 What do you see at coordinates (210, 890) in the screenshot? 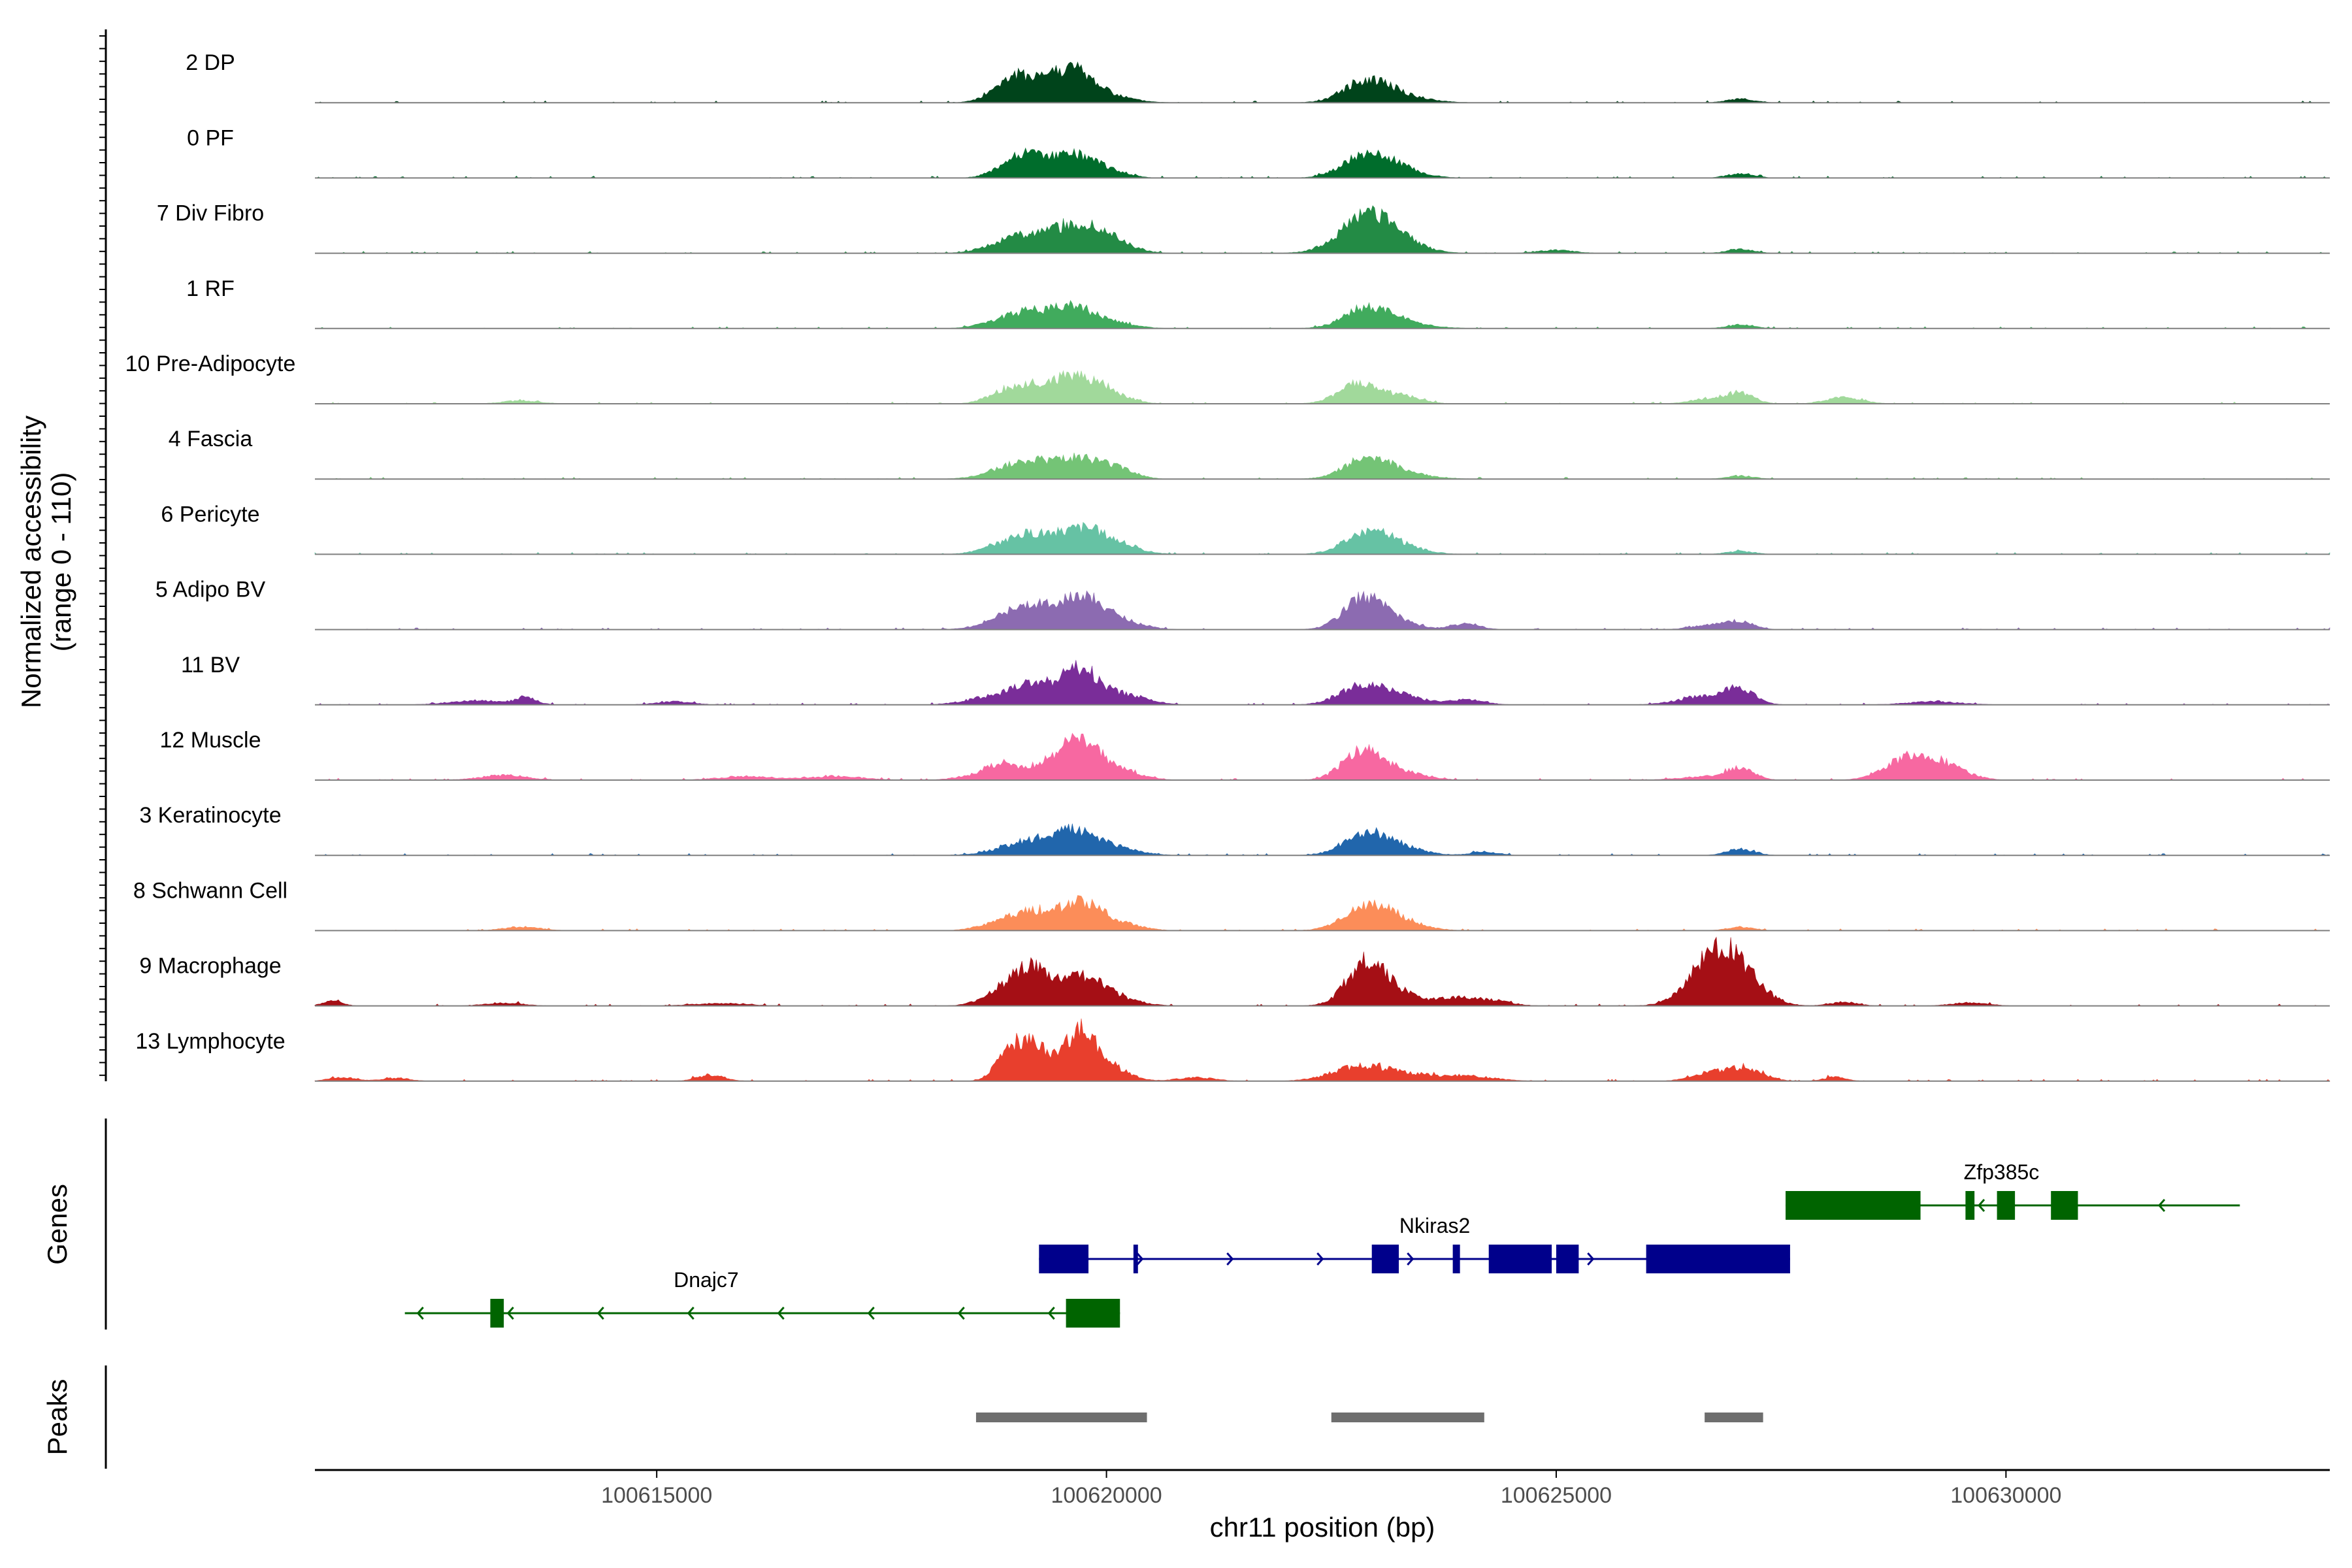
I see `track-label: 8 Schwann Cell` at bounding box center [210, 890].